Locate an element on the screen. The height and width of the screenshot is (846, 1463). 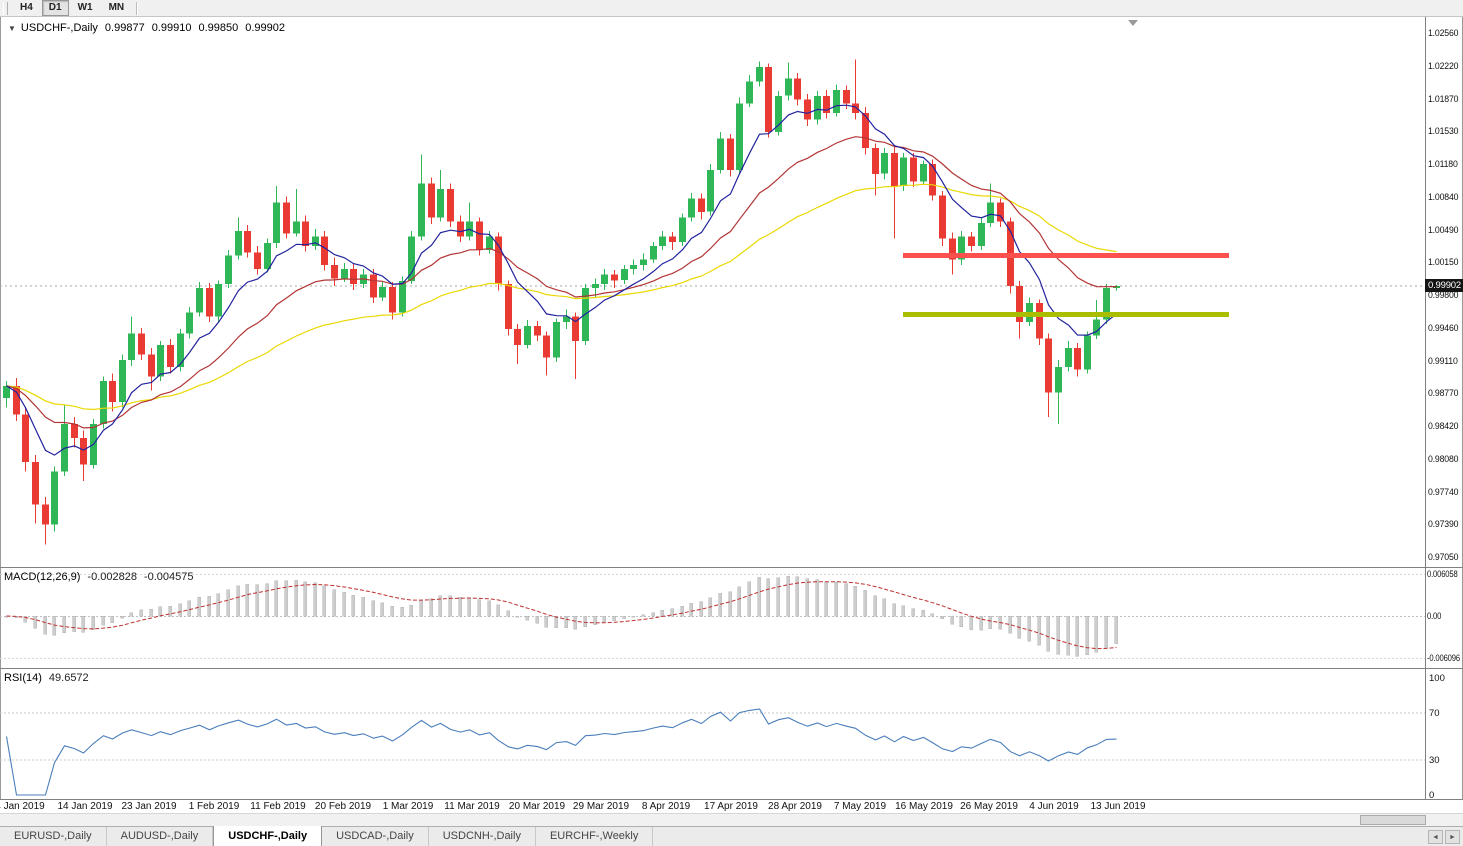
current-price-badge: 0.99902 is located at coordinates (1444, 285).